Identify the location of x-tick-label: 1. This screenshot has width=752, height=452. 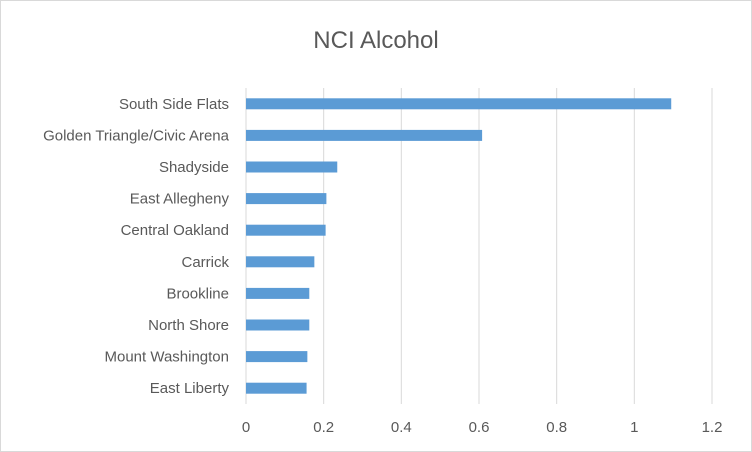
(634, 427).